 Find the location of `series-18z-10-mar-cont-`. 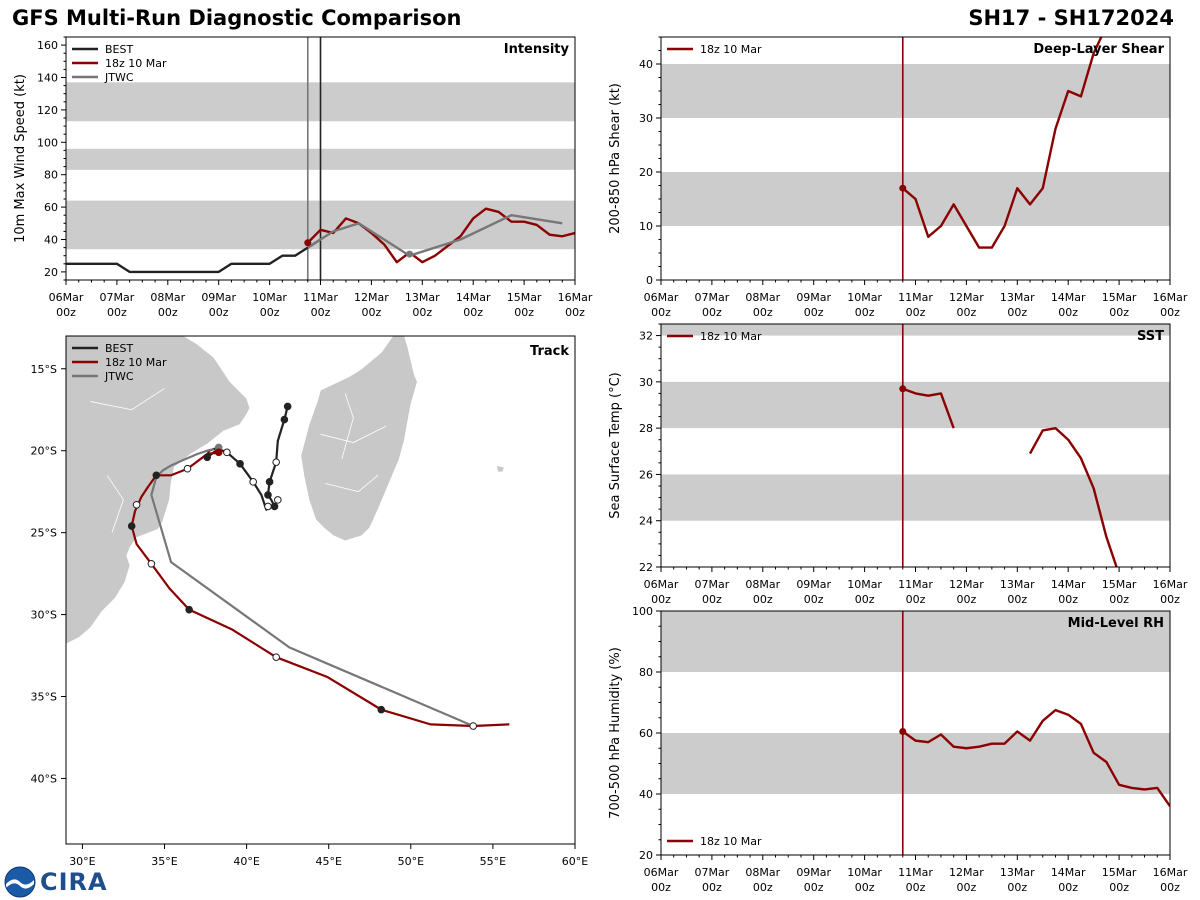

series-18z-10-mar-cont- is located at coordinates (1073, 496).